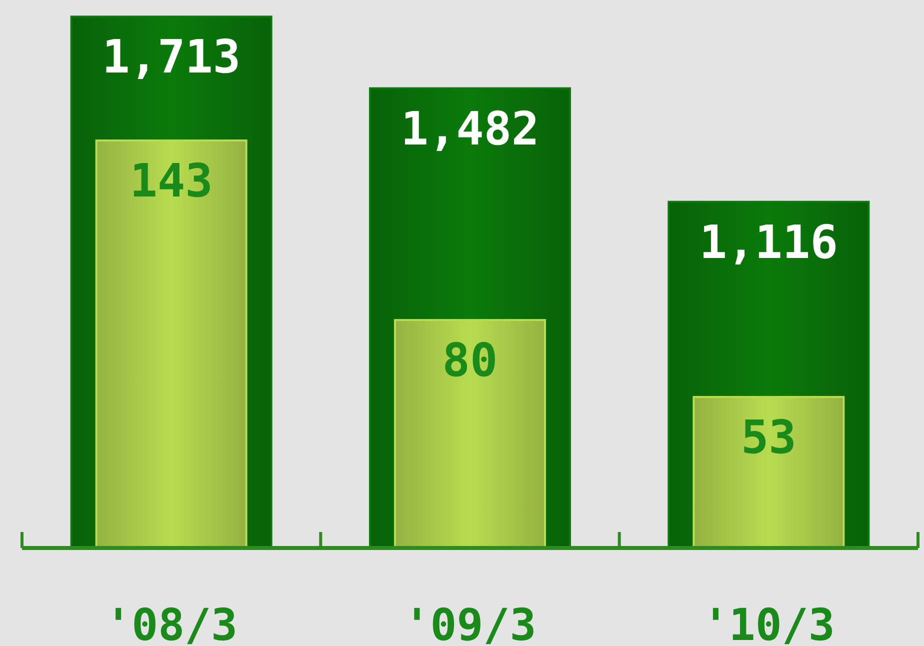 The image size is (924, 646). Describe the element at coordinates (470, 360) in the screenshot. I see `data-label: 80` at that location.